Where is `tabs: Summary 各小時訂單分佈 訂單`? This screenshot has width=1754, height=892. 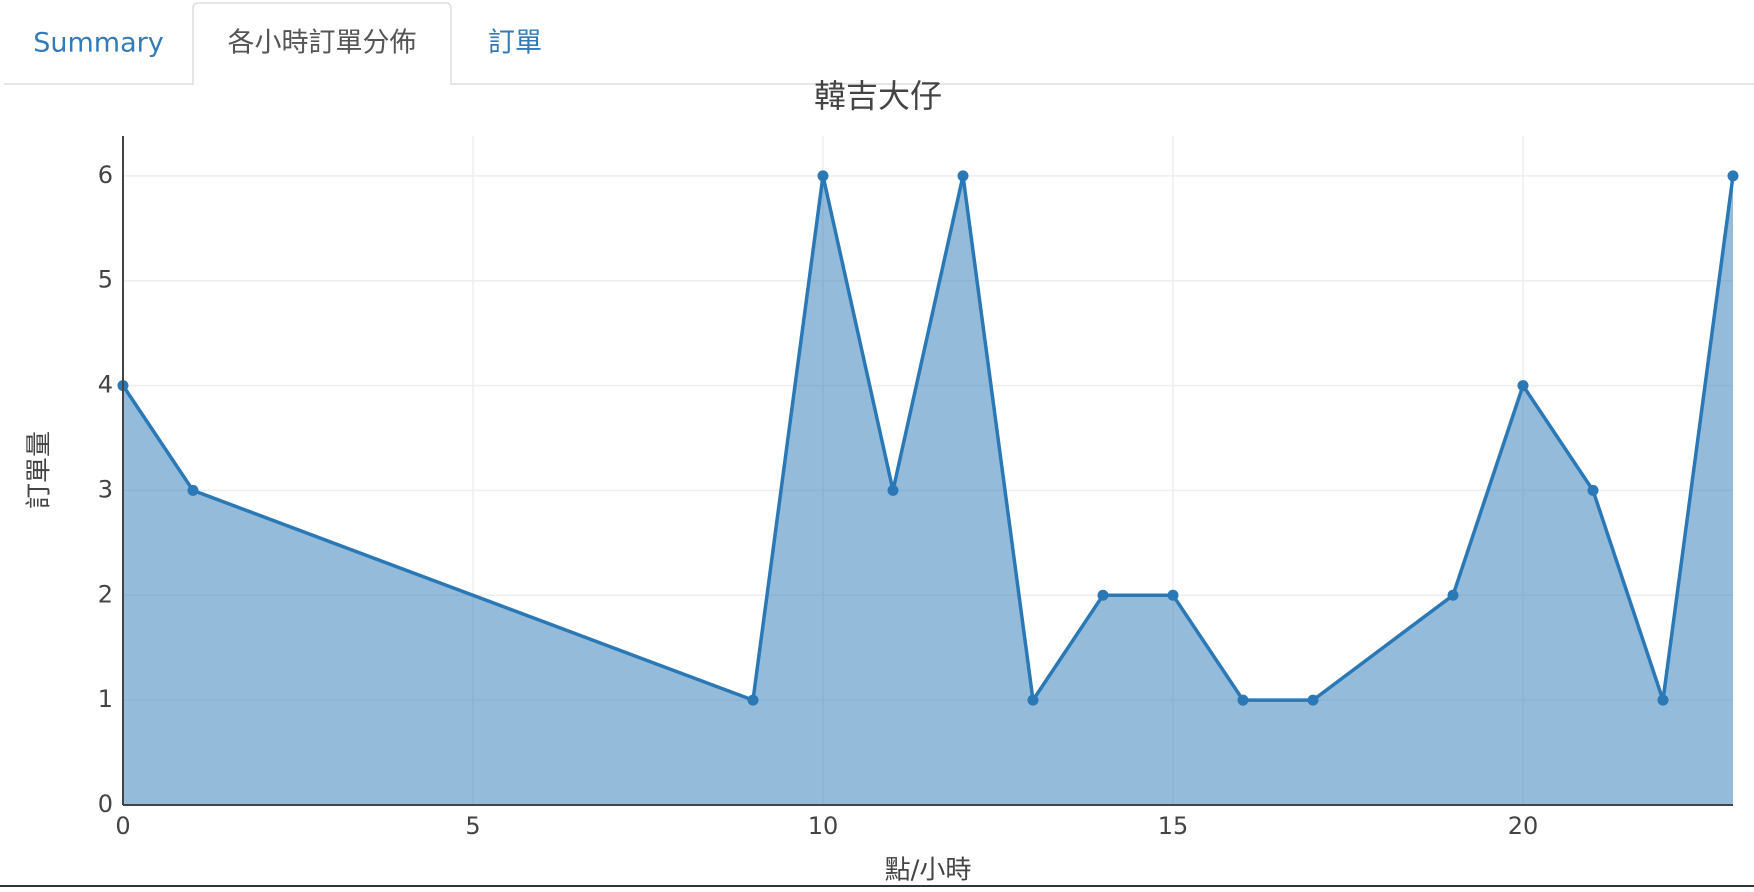 tabs: Summary 各小時訂單分佈 訂單 is located at coordinates (287, 43).